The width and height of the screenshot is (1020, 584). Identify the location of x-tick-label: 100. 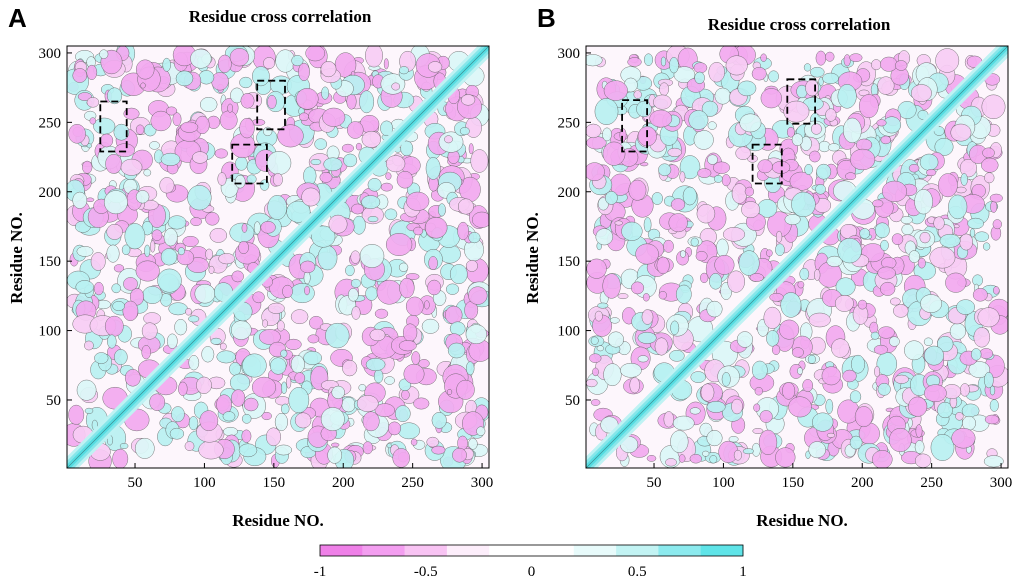
(204, 483).